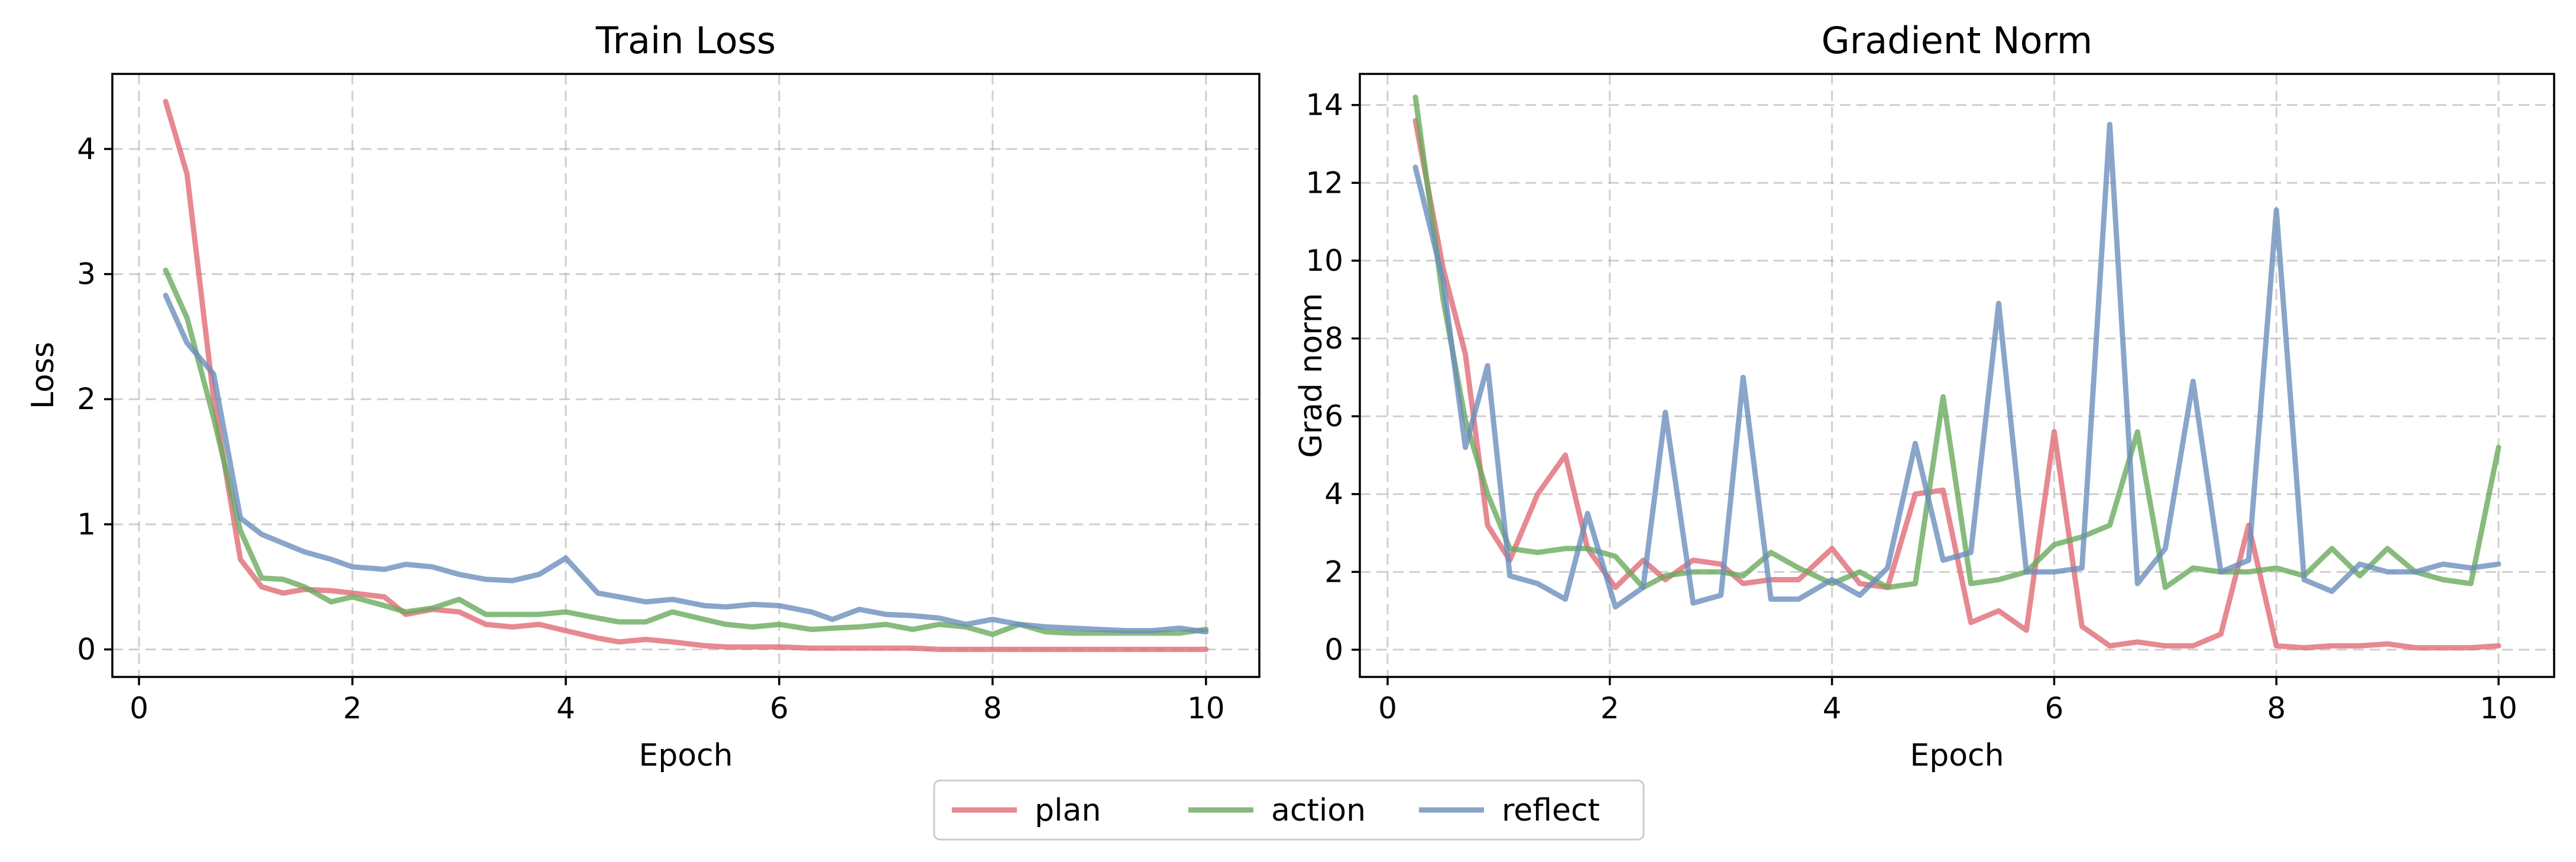  I want to click on train-loss-ytick-label: 3, so click(86, 274).